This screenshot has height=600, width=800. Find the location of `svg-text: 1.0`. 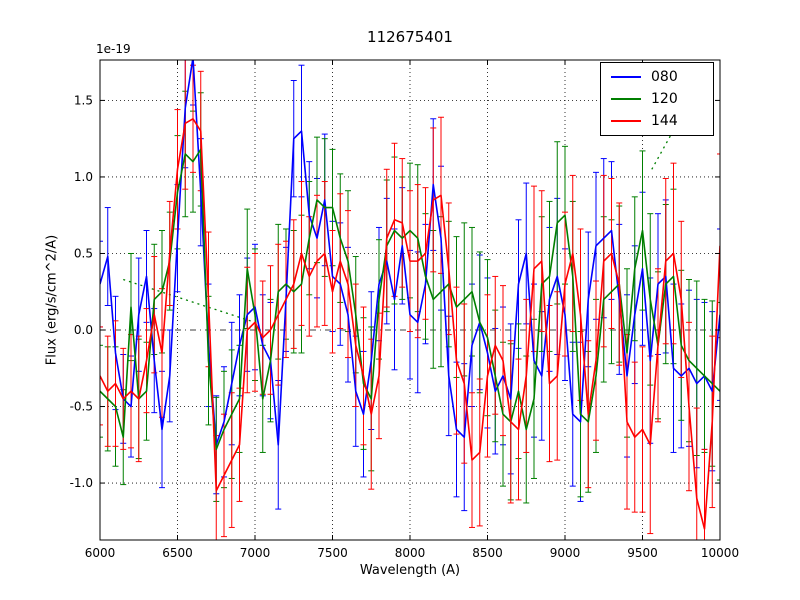

svg-text: 1.0 is located at coordinates (83, 177).